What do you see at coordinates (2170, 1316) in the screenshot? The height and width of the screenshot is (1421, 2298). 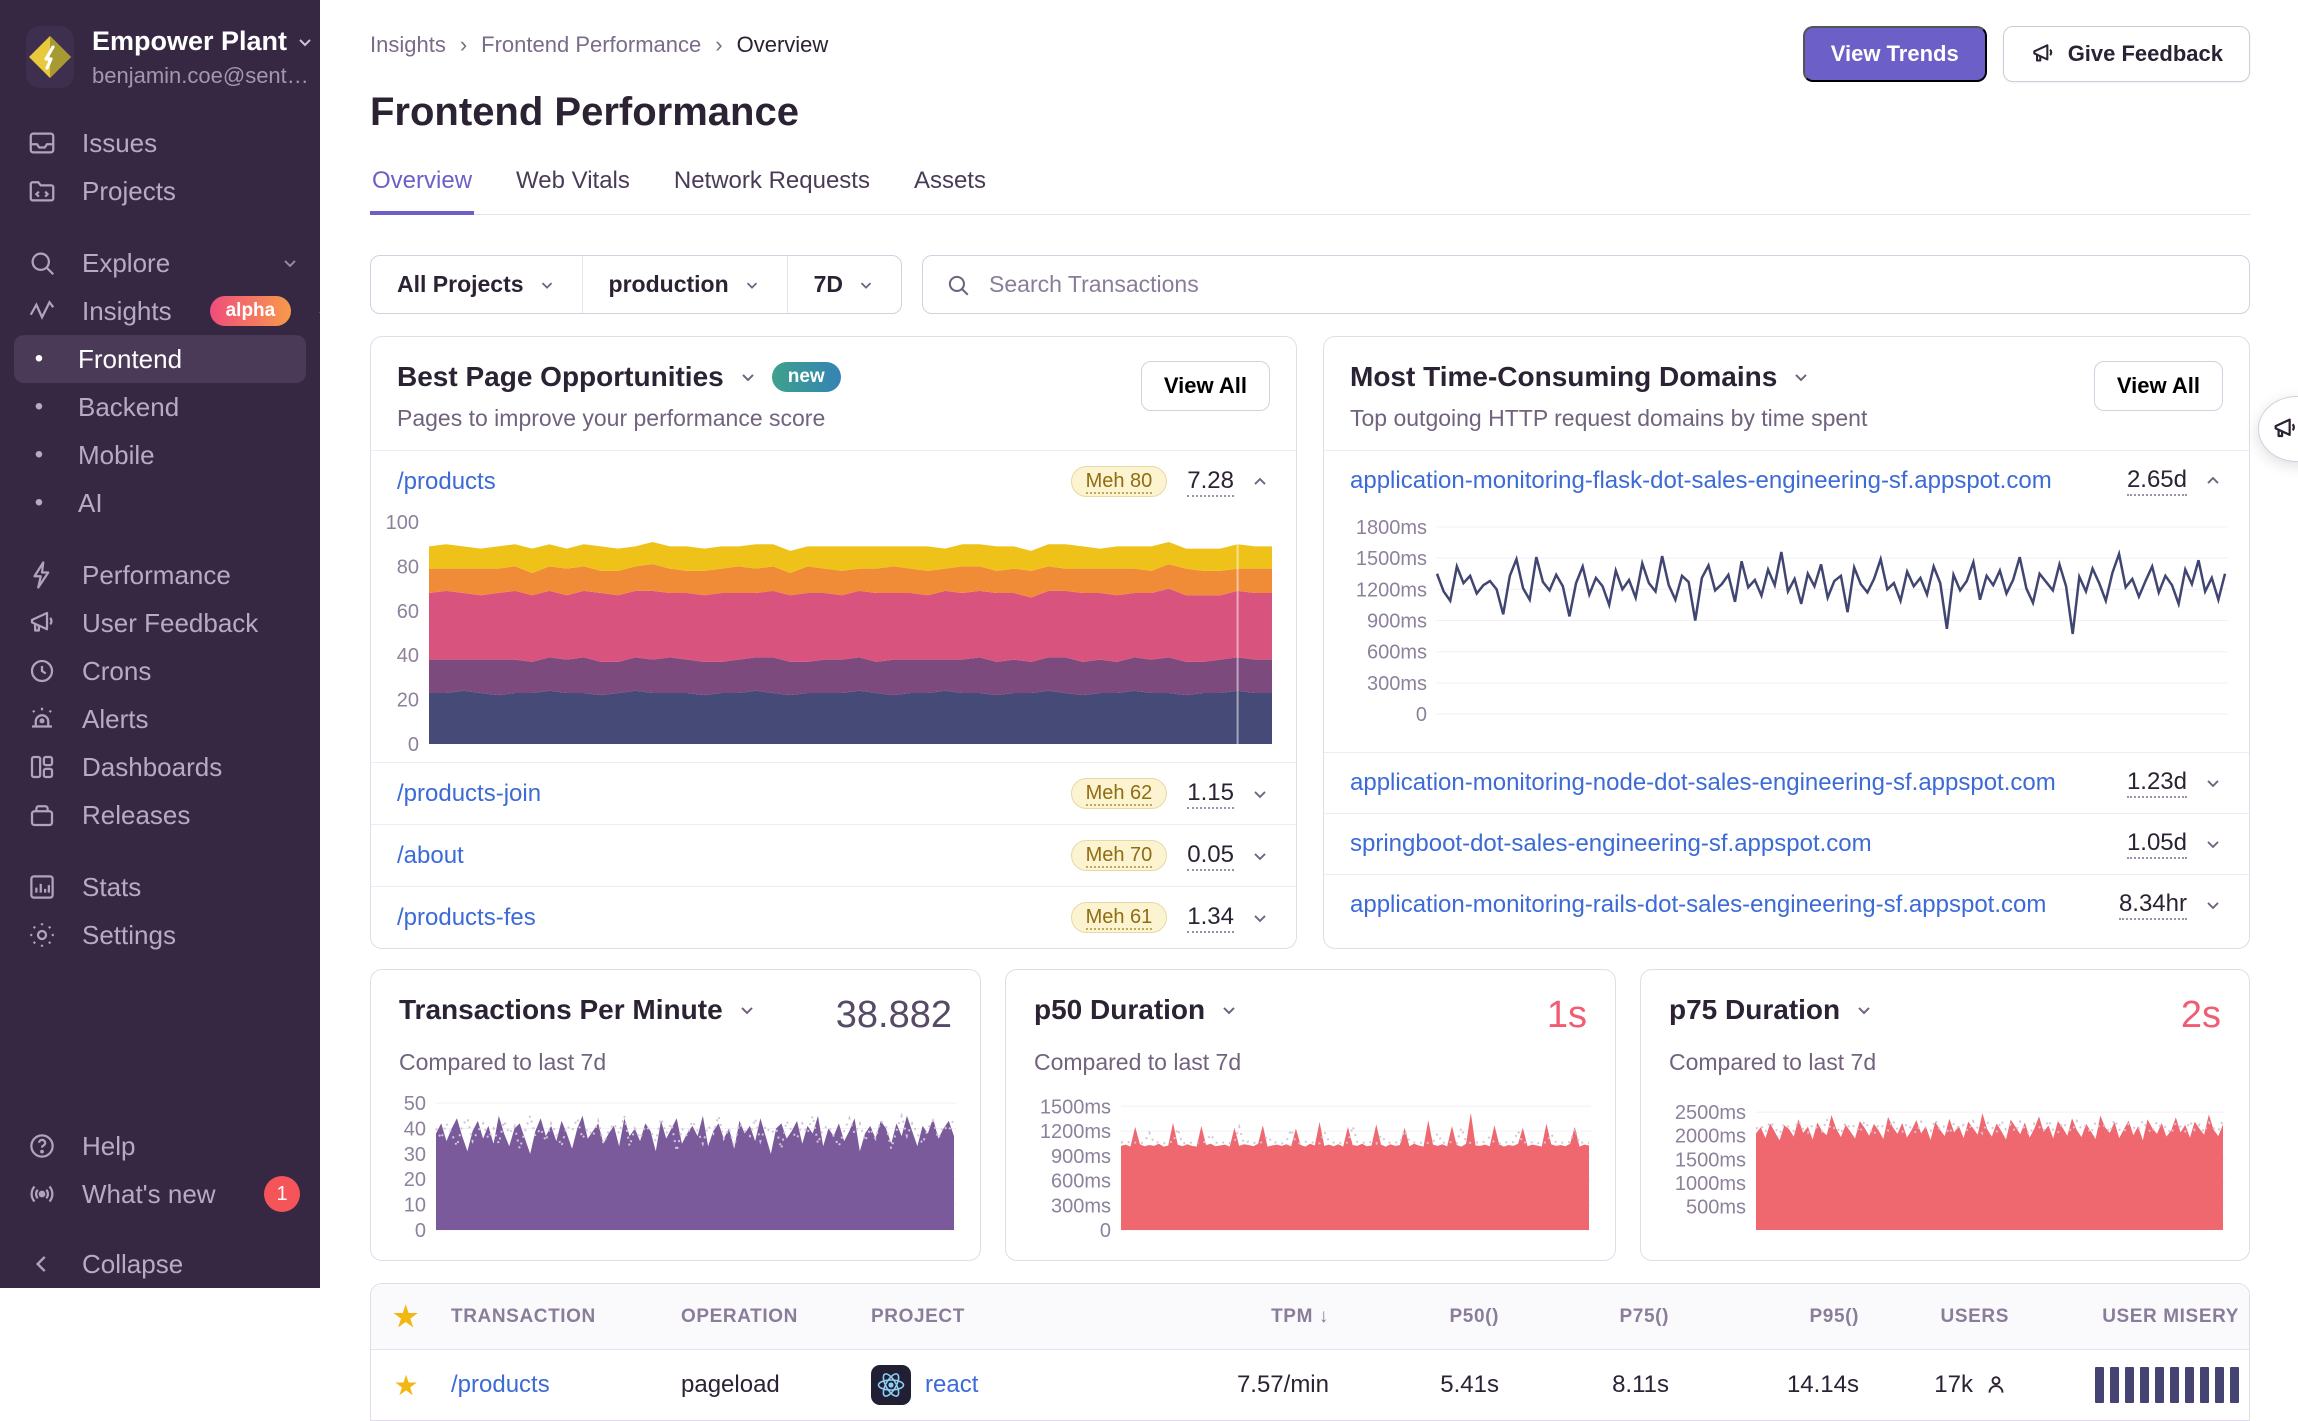 I see `column-user-misery: USER MISERY` at bounding box center [2170, 1316].